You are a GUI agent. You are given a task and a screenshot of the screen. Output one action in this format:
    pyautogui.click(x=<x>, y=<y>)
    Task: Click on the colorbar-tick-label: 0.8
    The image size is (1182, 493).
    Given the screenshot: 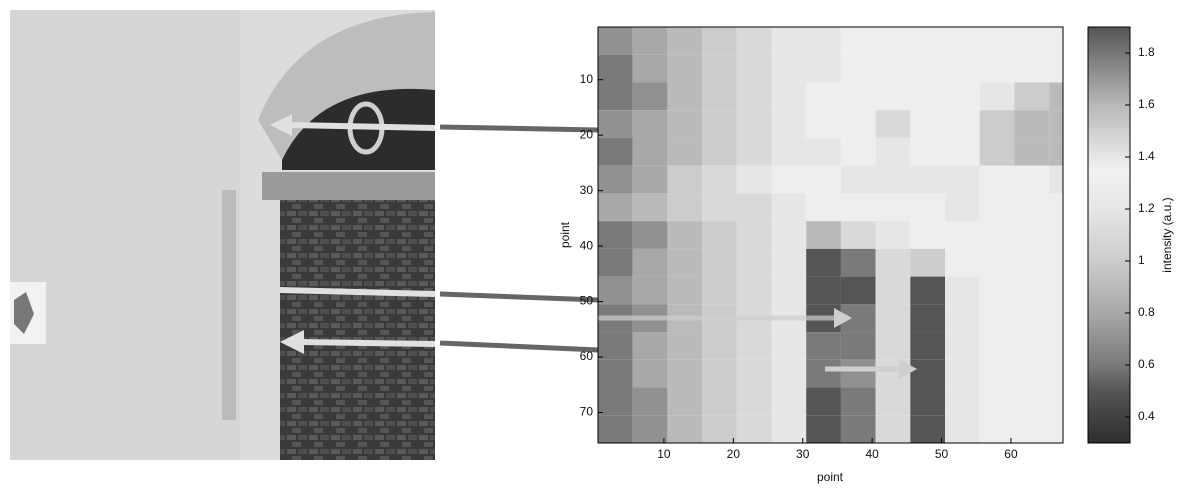 What is the action you would take?
    pyautogui.click(x=1146, y=312)
    